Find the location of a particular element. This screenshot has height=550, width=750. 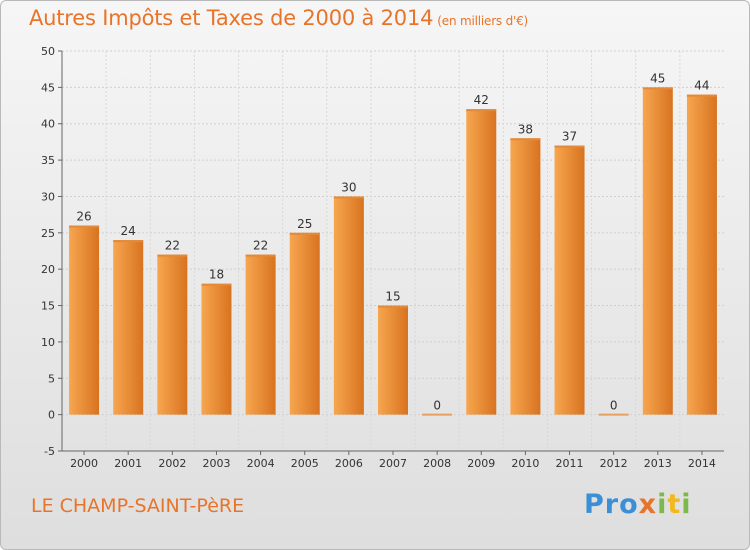

data-label: 44 is located at coordinates (701, 86).